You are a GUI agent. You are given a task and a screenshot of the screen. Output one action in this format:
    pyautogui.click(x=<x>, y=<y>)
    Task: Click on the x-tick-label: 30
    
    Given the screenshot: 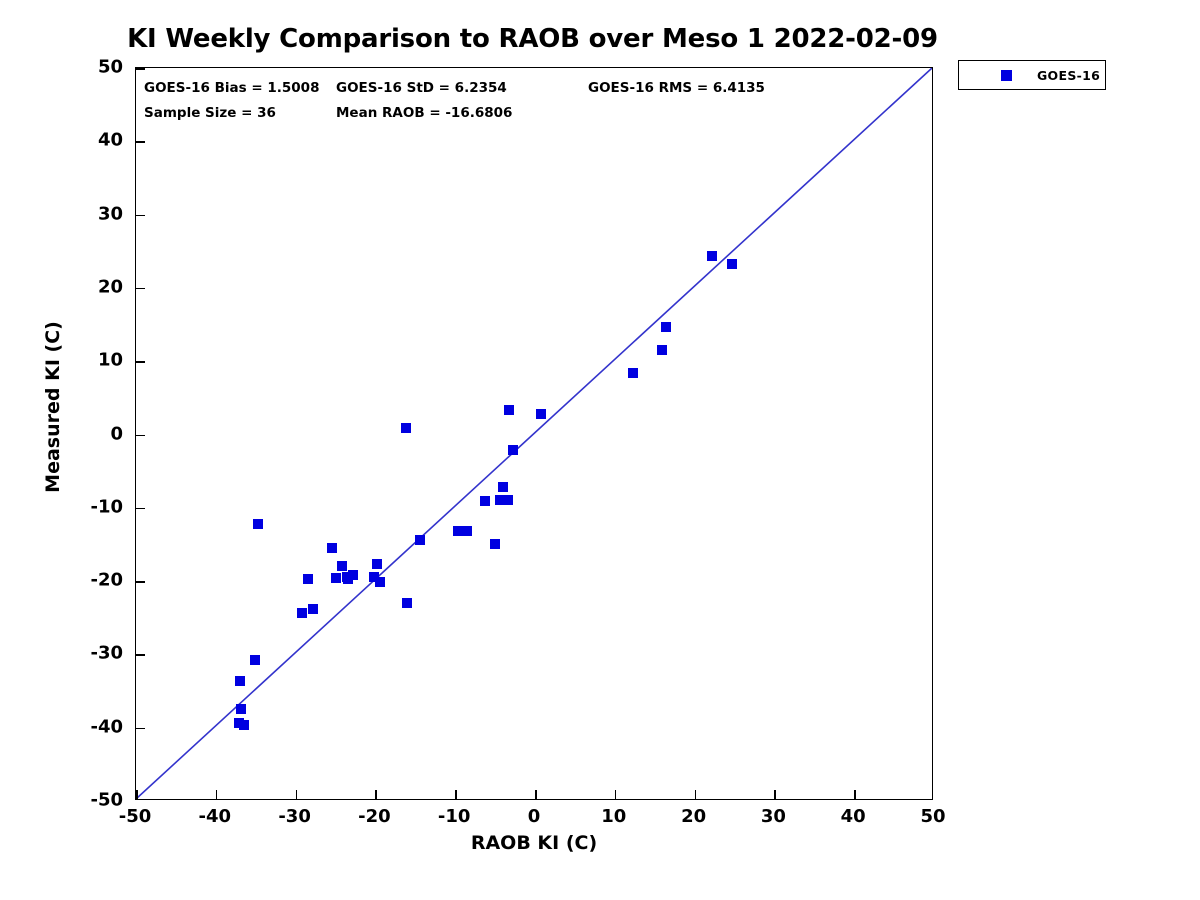 What is the action you would take?
    pyautogui.click(x=773, y=816)
    